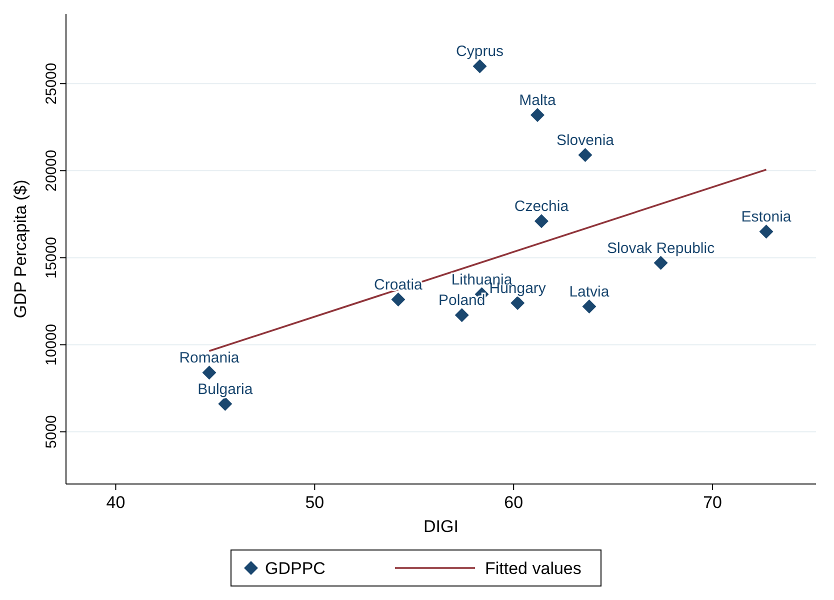 The image size is (834, 600). Describe the element at coordinates (226, 389) in the screenshot. I see `annotation: Bulgaria` at that location.